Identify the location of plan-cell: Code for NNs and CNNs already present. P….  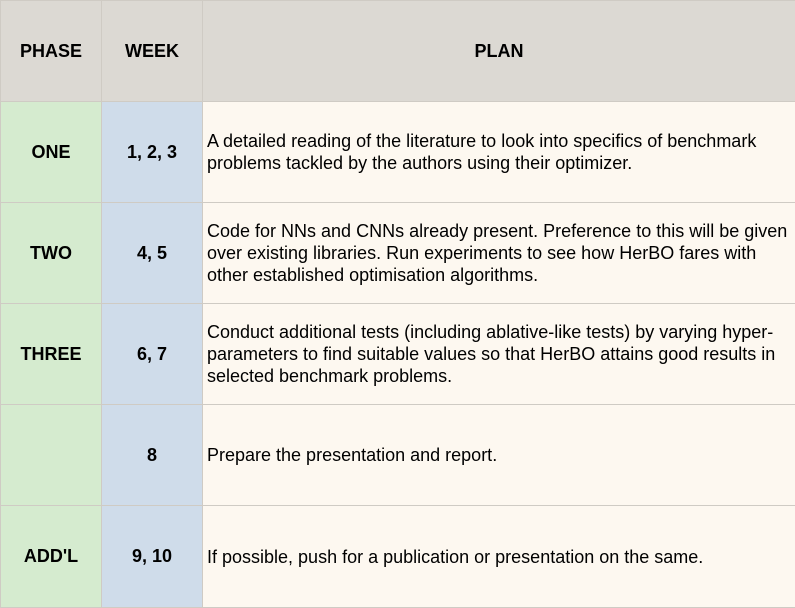
(498, 253).